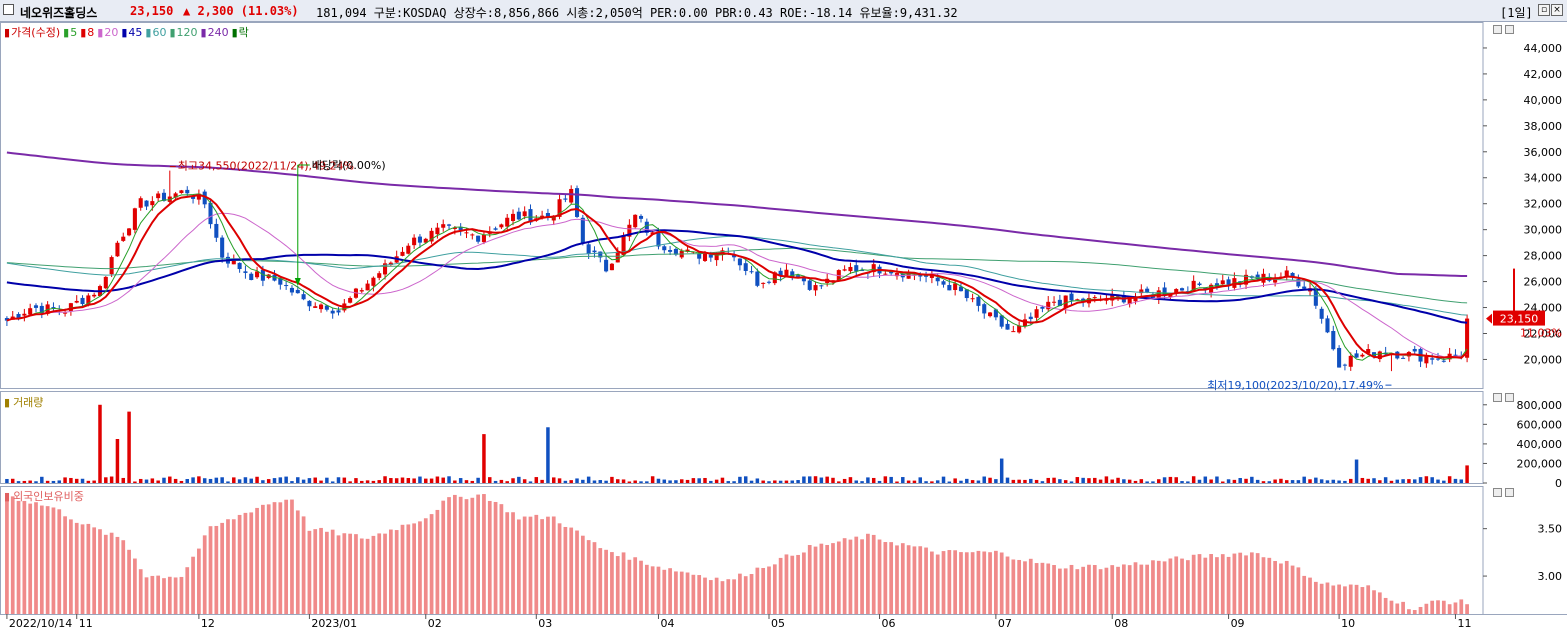 The image size is (1567, 630). What do you see at coordinates (1509, 29) in the screenshot?
I see `price-panel-close-icon` at bounding box center [1509, 29].